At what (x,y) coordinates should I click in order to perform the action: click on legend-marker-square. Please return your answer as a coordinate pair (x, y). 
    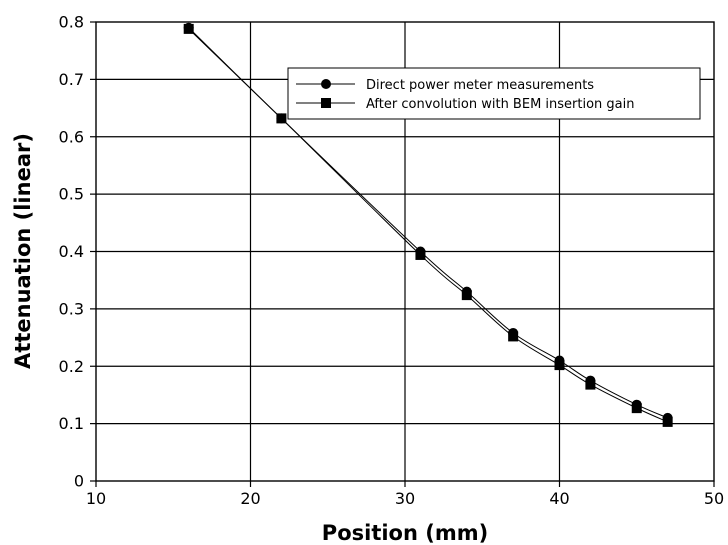
    Looking at the image, I should click on (326, 103).